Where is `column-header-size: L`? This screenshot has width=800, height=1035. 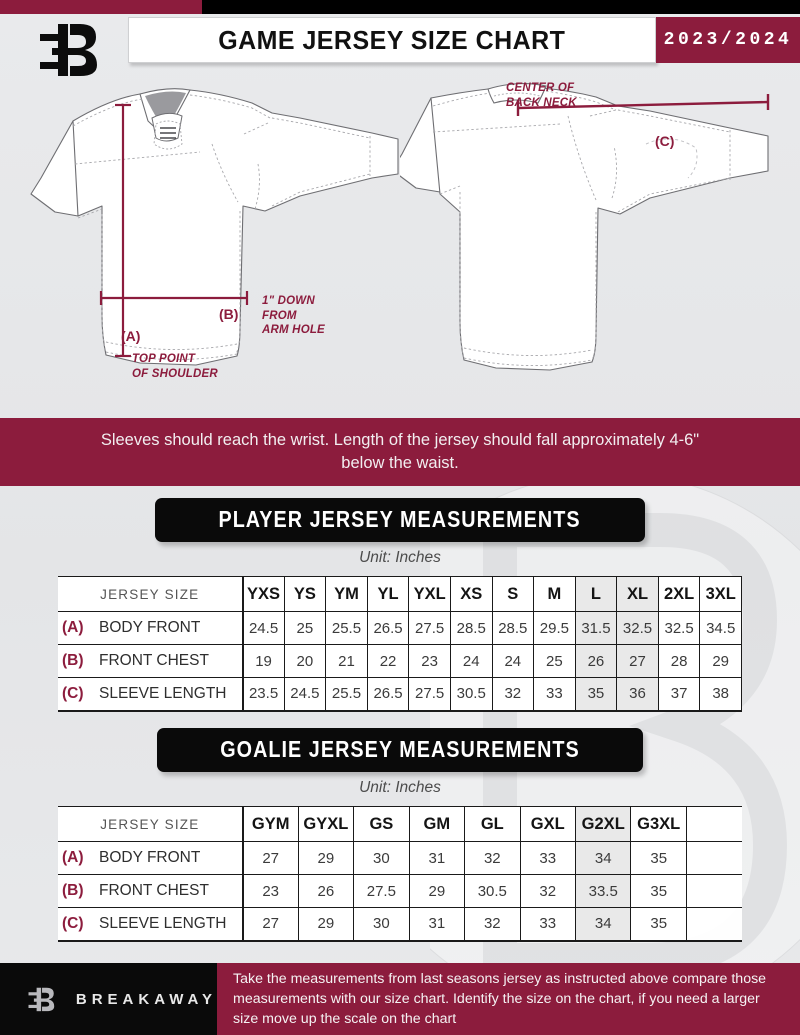 column-header-size: L is located at coordinates (596, 594).